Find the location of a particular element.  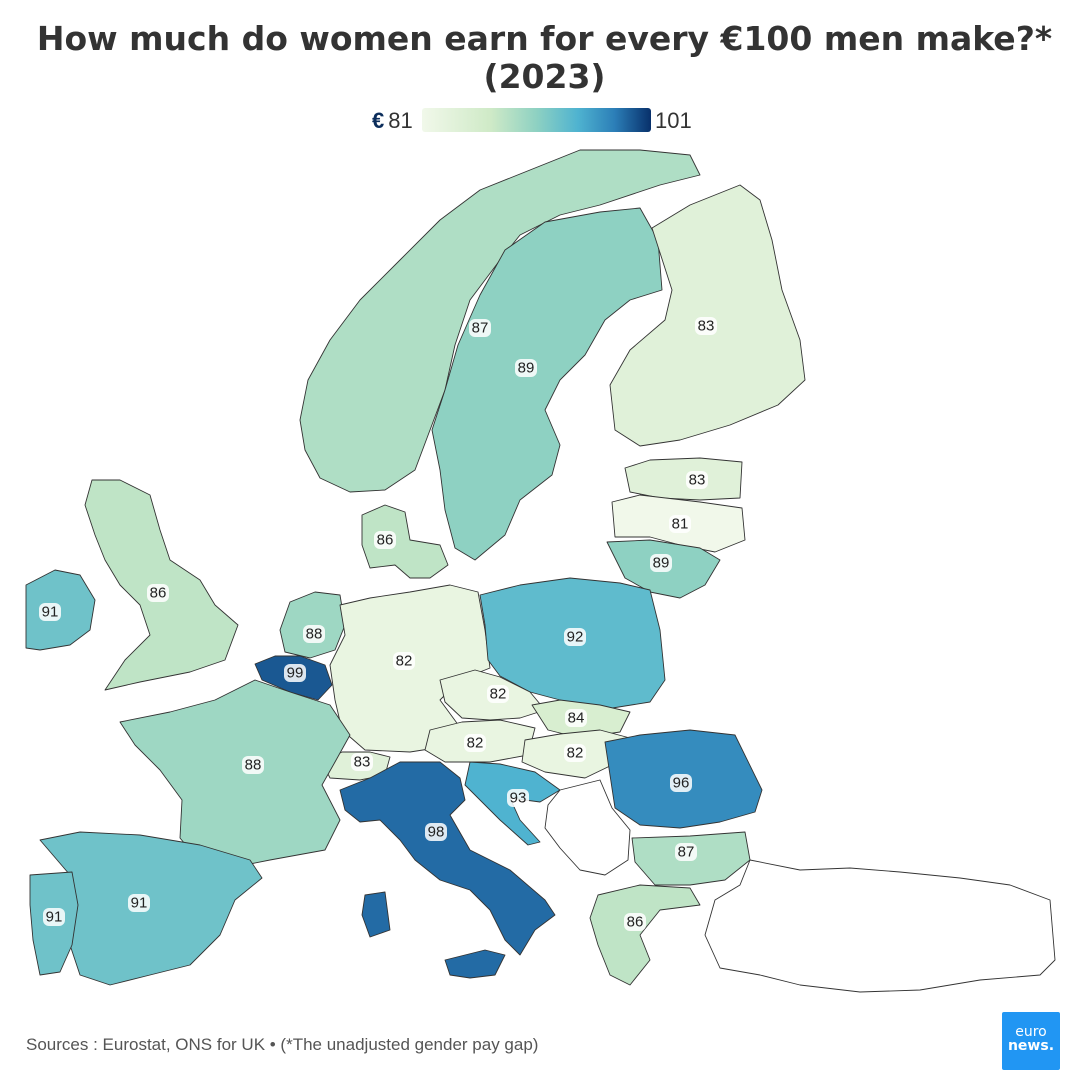

country-denmark is located at coordinates (405, 541).